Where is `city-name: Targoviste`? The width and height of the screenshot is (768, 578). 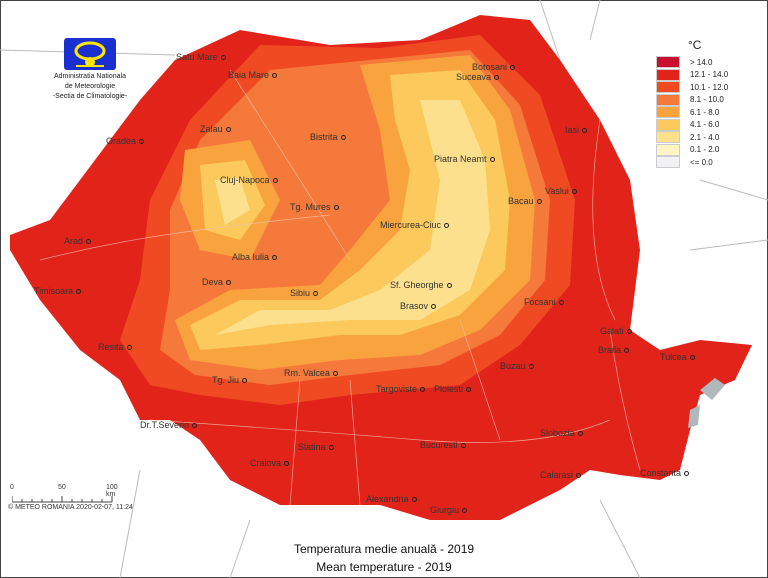 city-name: Targoviste is located at coordinates (397, 389).